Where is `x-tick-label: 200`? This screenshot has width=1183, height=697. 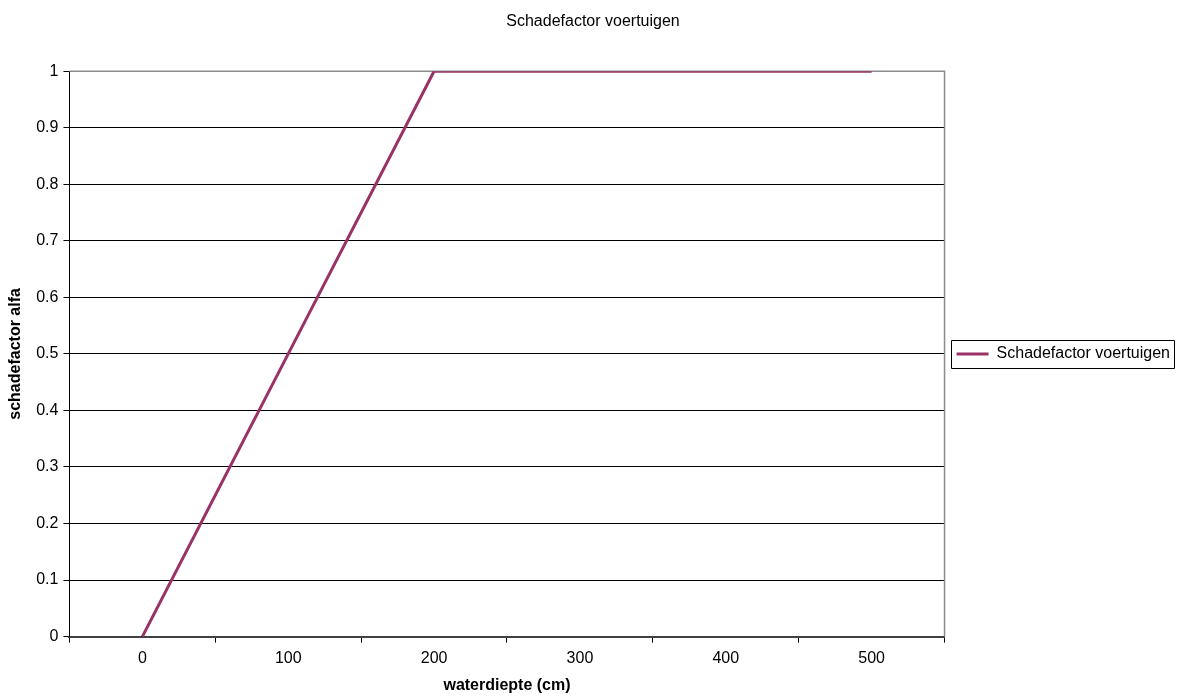 x-tick-label: 200 is located at coordinates (434, 657).